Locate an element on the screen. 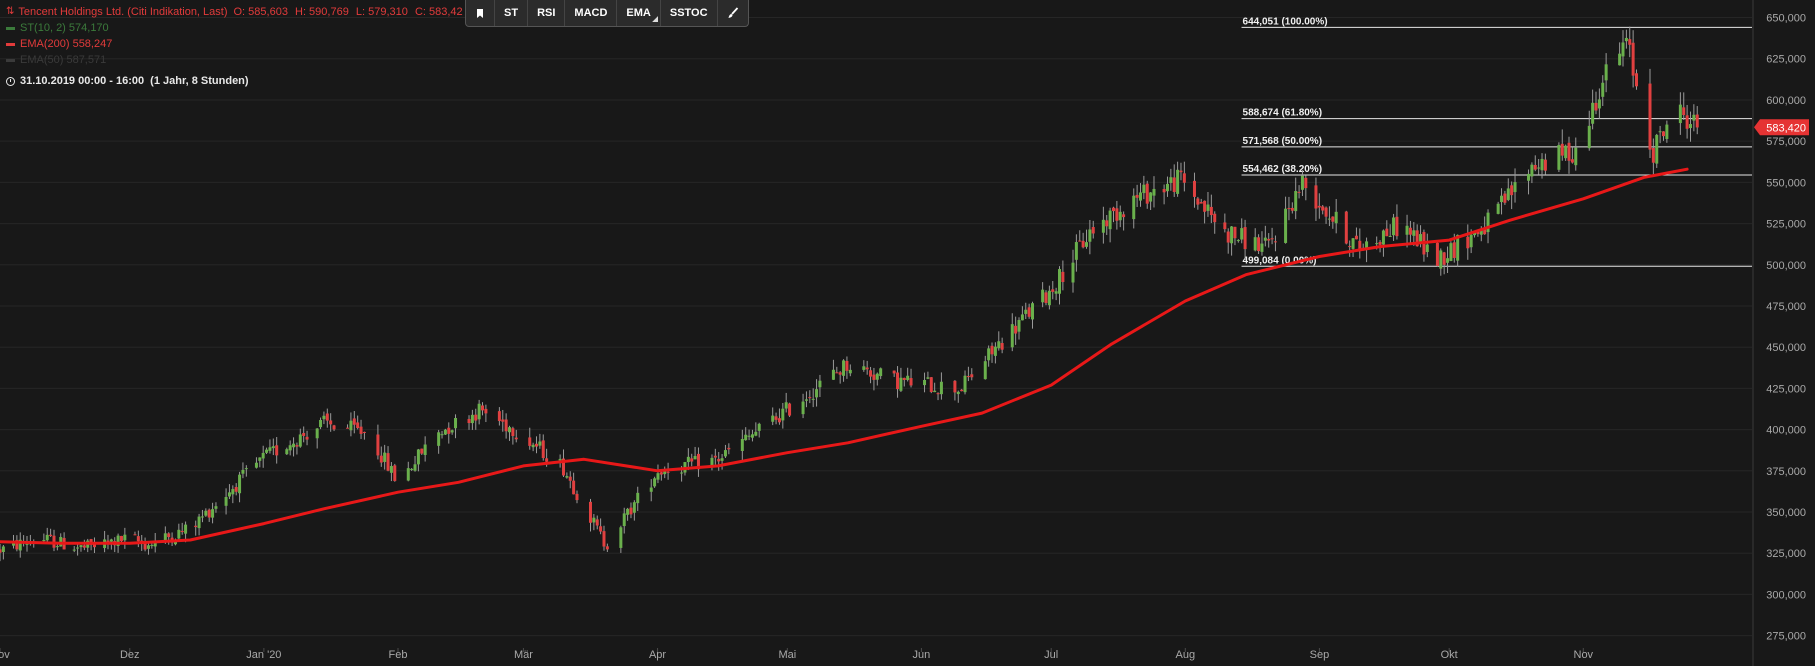 The image size is (1815, 666). bookmark-button is located at coordinates (480, 13).